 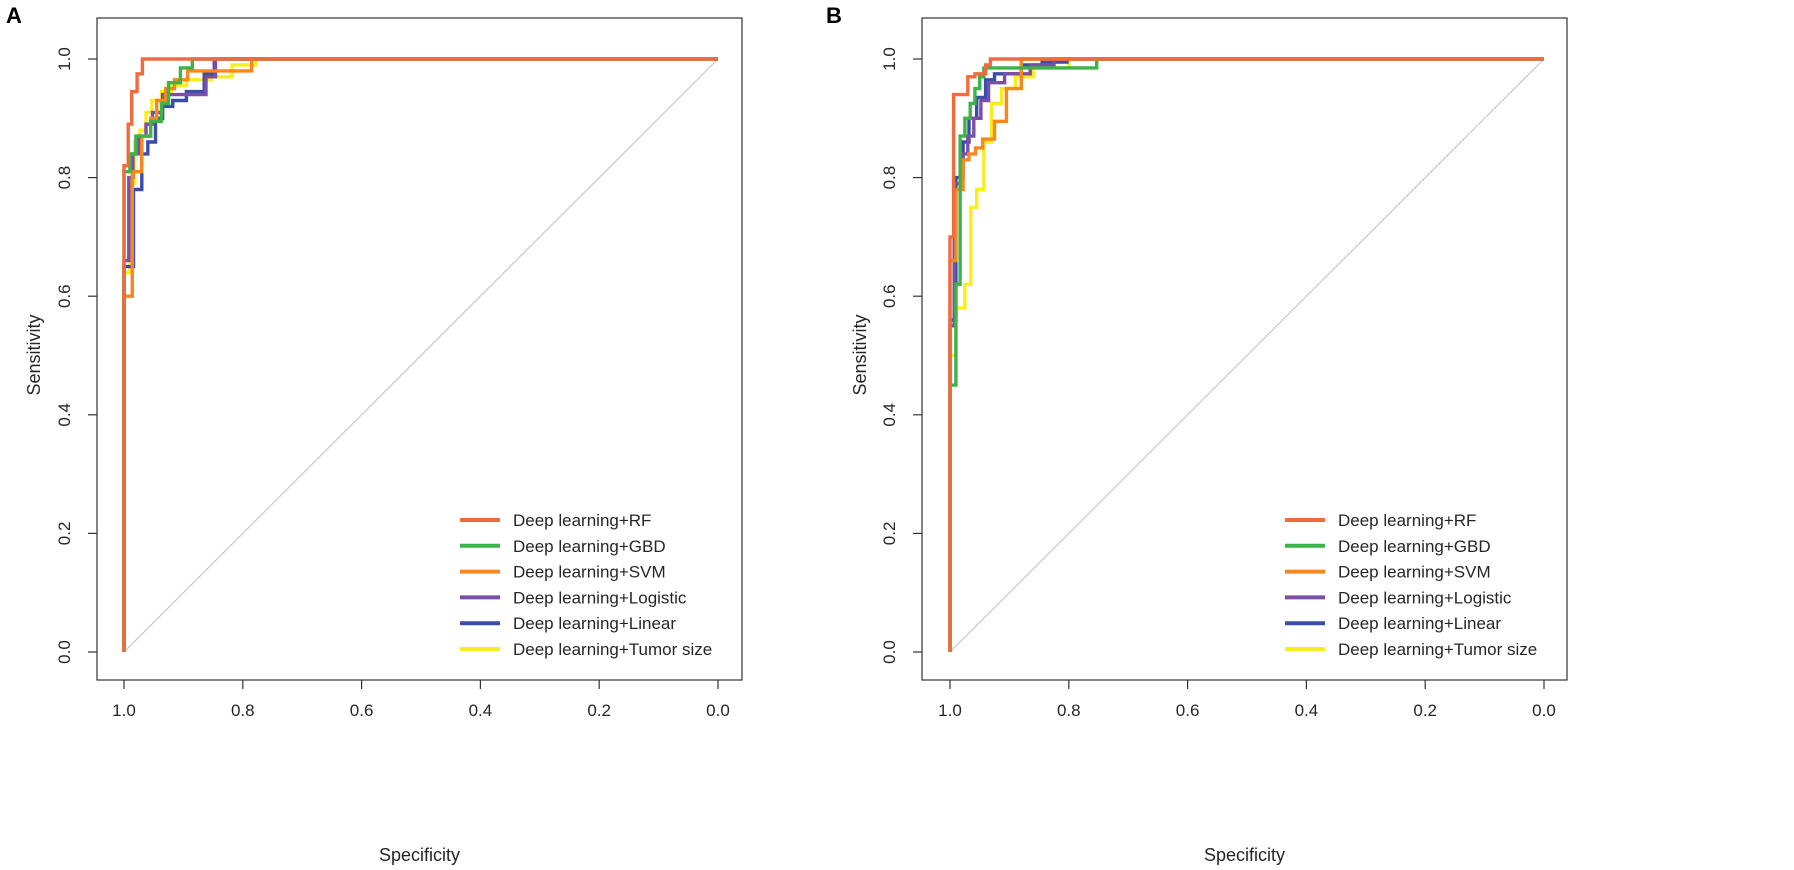 I want to click on panel-letter: A, so click(x=14, y=15).